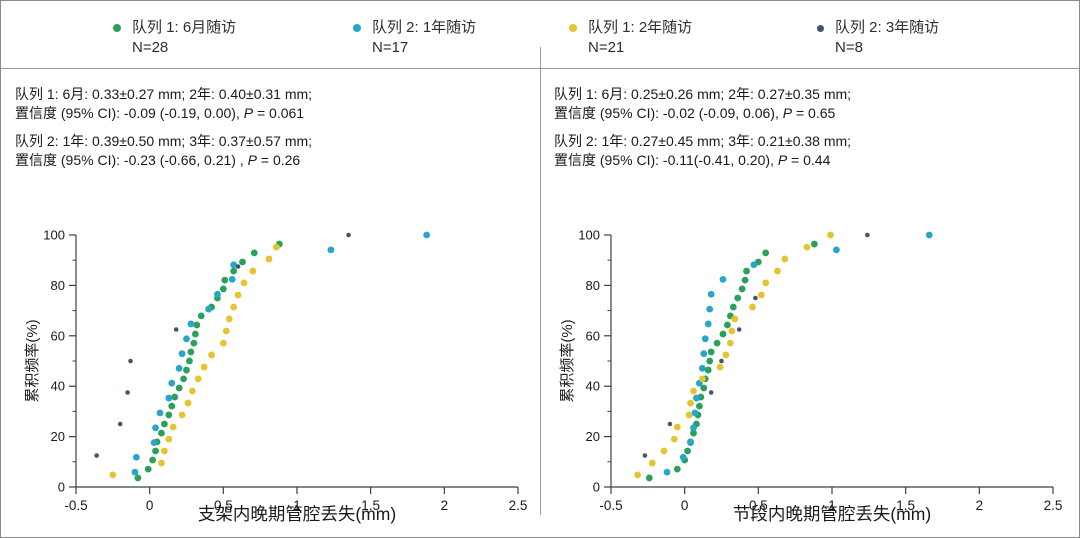 This screenshot has height=538, width=1080. I want to click on legend-marker-cohort1-6m-icon, so click(117, 28).